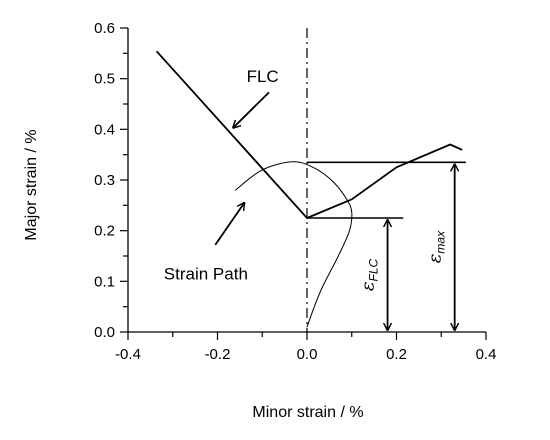  What do you see at coordinates (396, 354) in the screenshot?
I see `x-tick-label: 0.2` at bounding box center [396, 354].